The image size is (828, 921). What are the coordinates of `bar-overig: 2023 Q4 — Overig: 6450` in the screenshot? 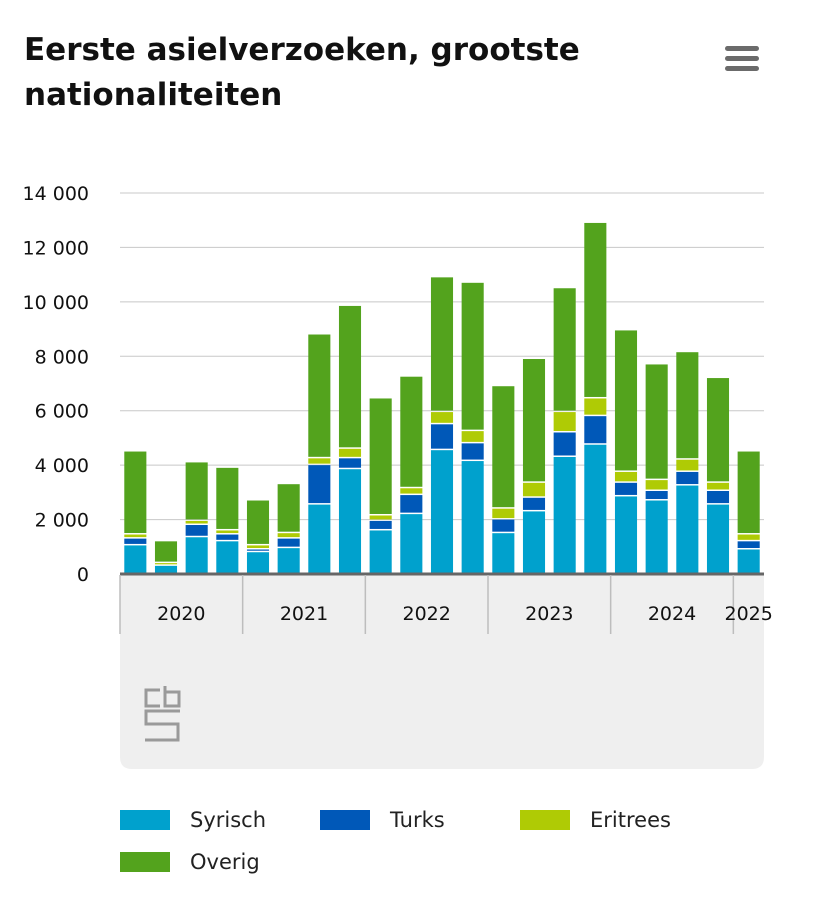 It's located at (595, 309).